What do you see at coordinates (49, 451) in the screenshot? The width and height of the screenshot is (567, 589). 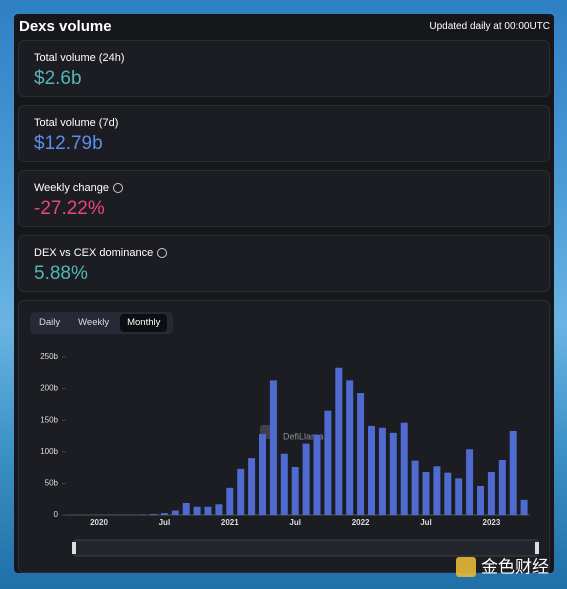 I see `y-tick-label: 100b` at bounding box center [49, 451].